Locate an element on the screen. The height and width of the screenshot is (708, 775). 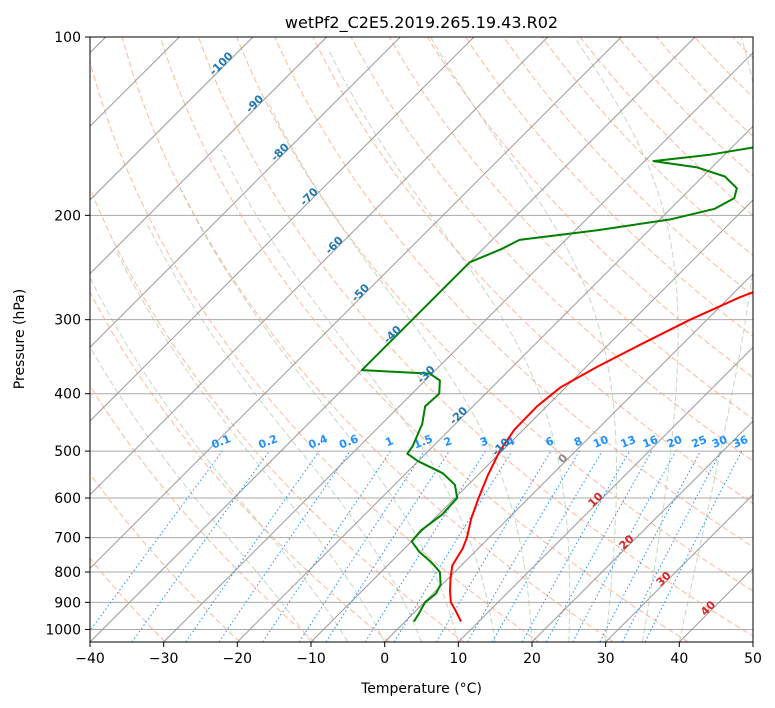
y-tick-label: 100 is located at coordinates (67, 38).